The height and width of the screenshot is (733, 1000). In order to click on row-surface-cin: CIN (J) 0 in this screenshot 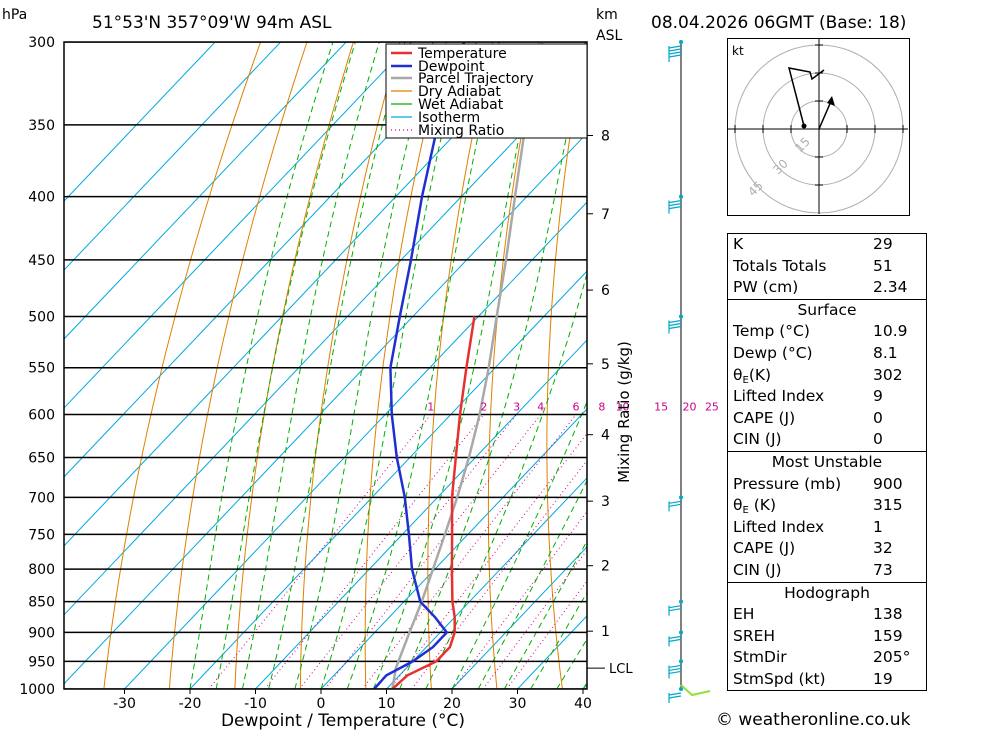, I will do `click(827, 440)`.